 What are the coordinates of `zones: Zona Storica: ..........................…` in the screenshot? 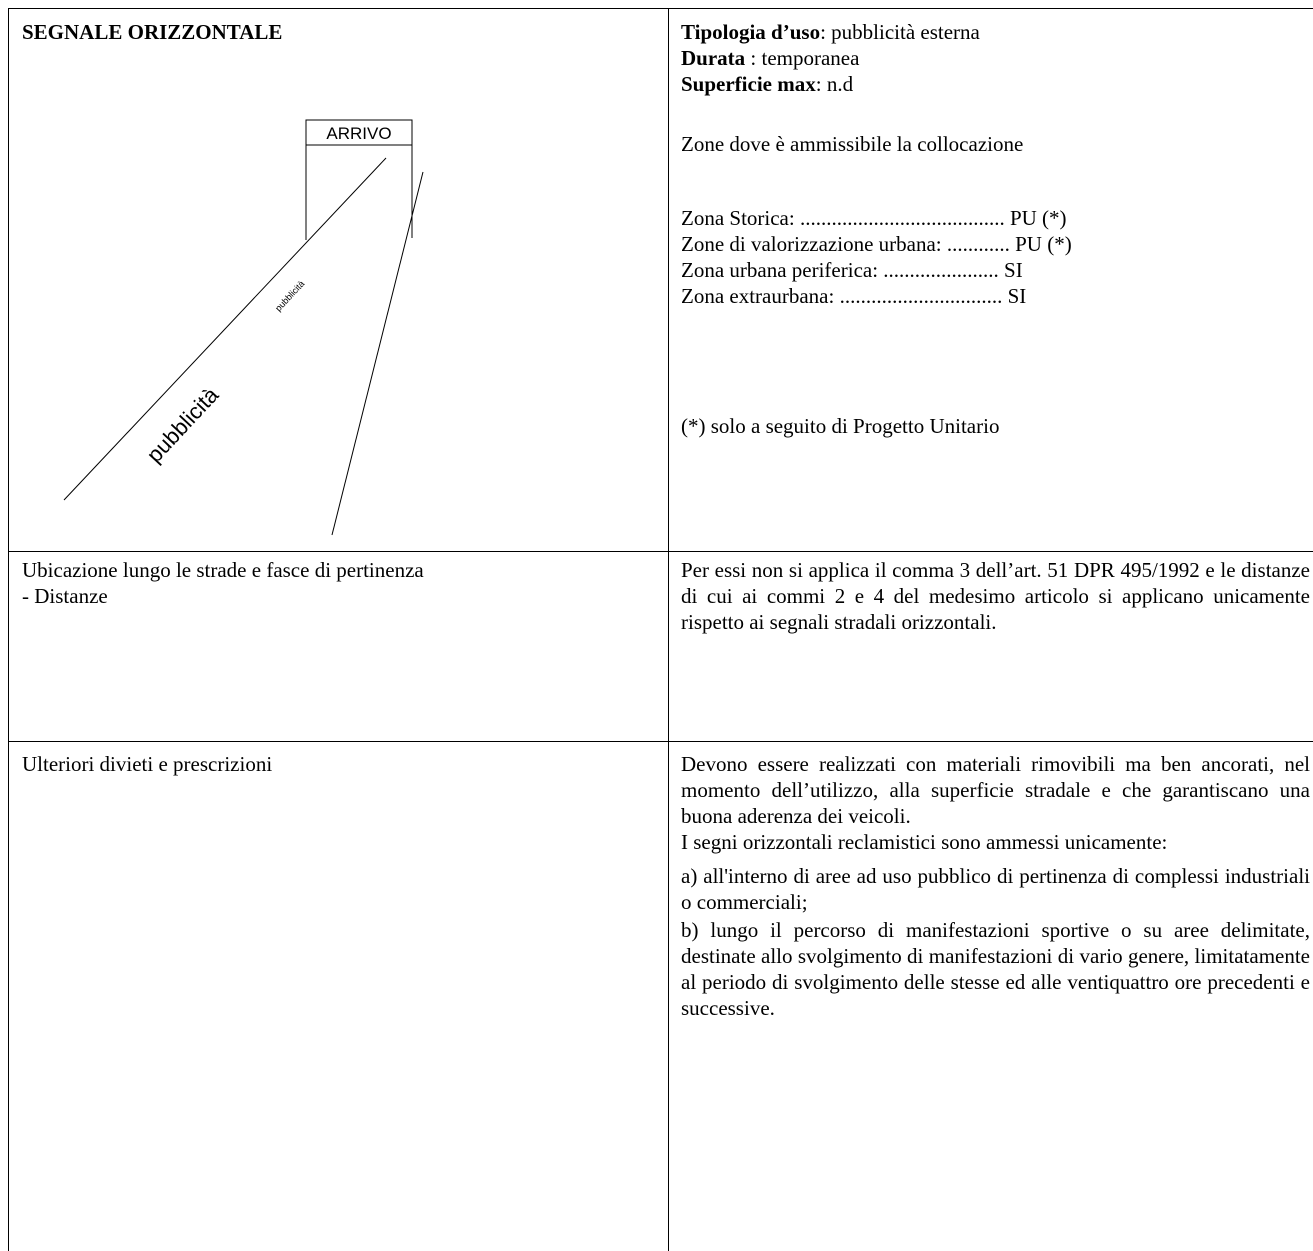 It's located at (995, 257).